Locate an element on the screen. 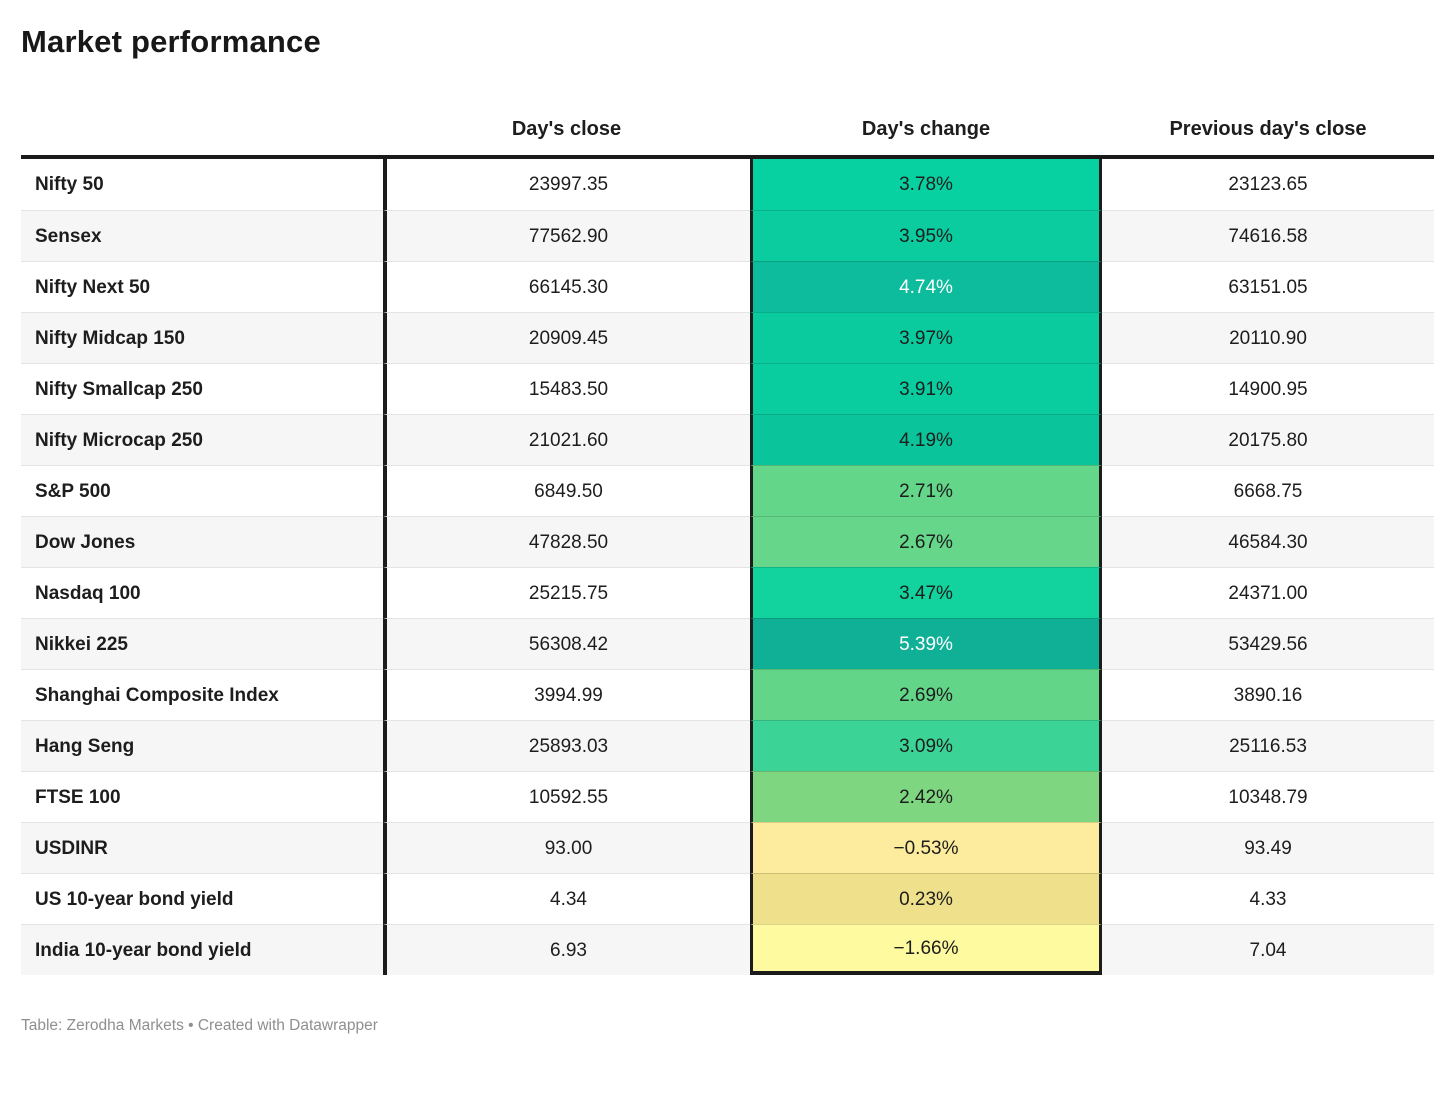 The width and height of the screenshot is (1456, 1101). cell-days-close: 93.00 is located at coordinates (566, 847).